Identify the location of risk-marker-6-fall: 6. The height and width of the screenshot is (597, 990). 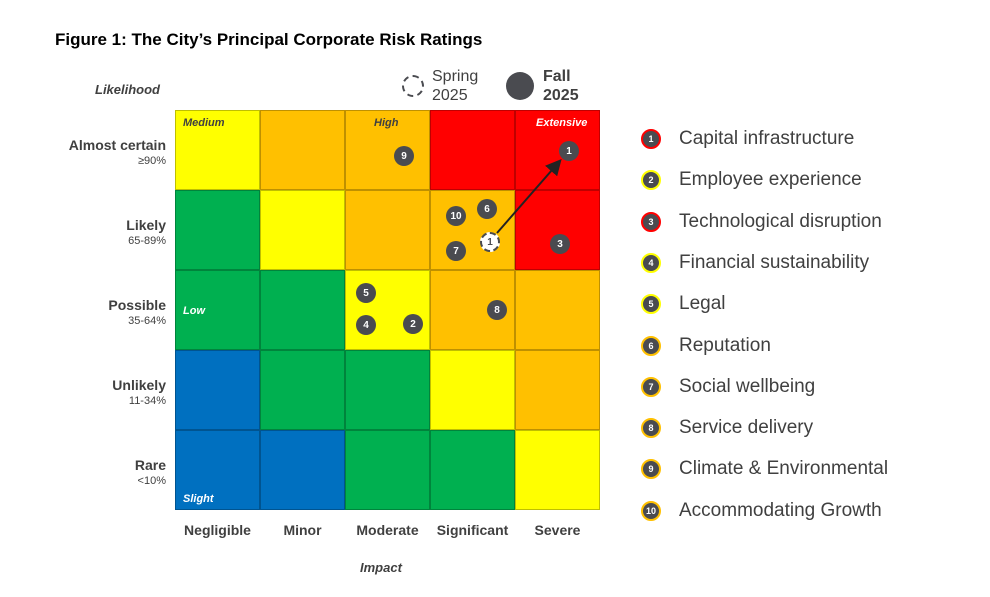
(487, 209).